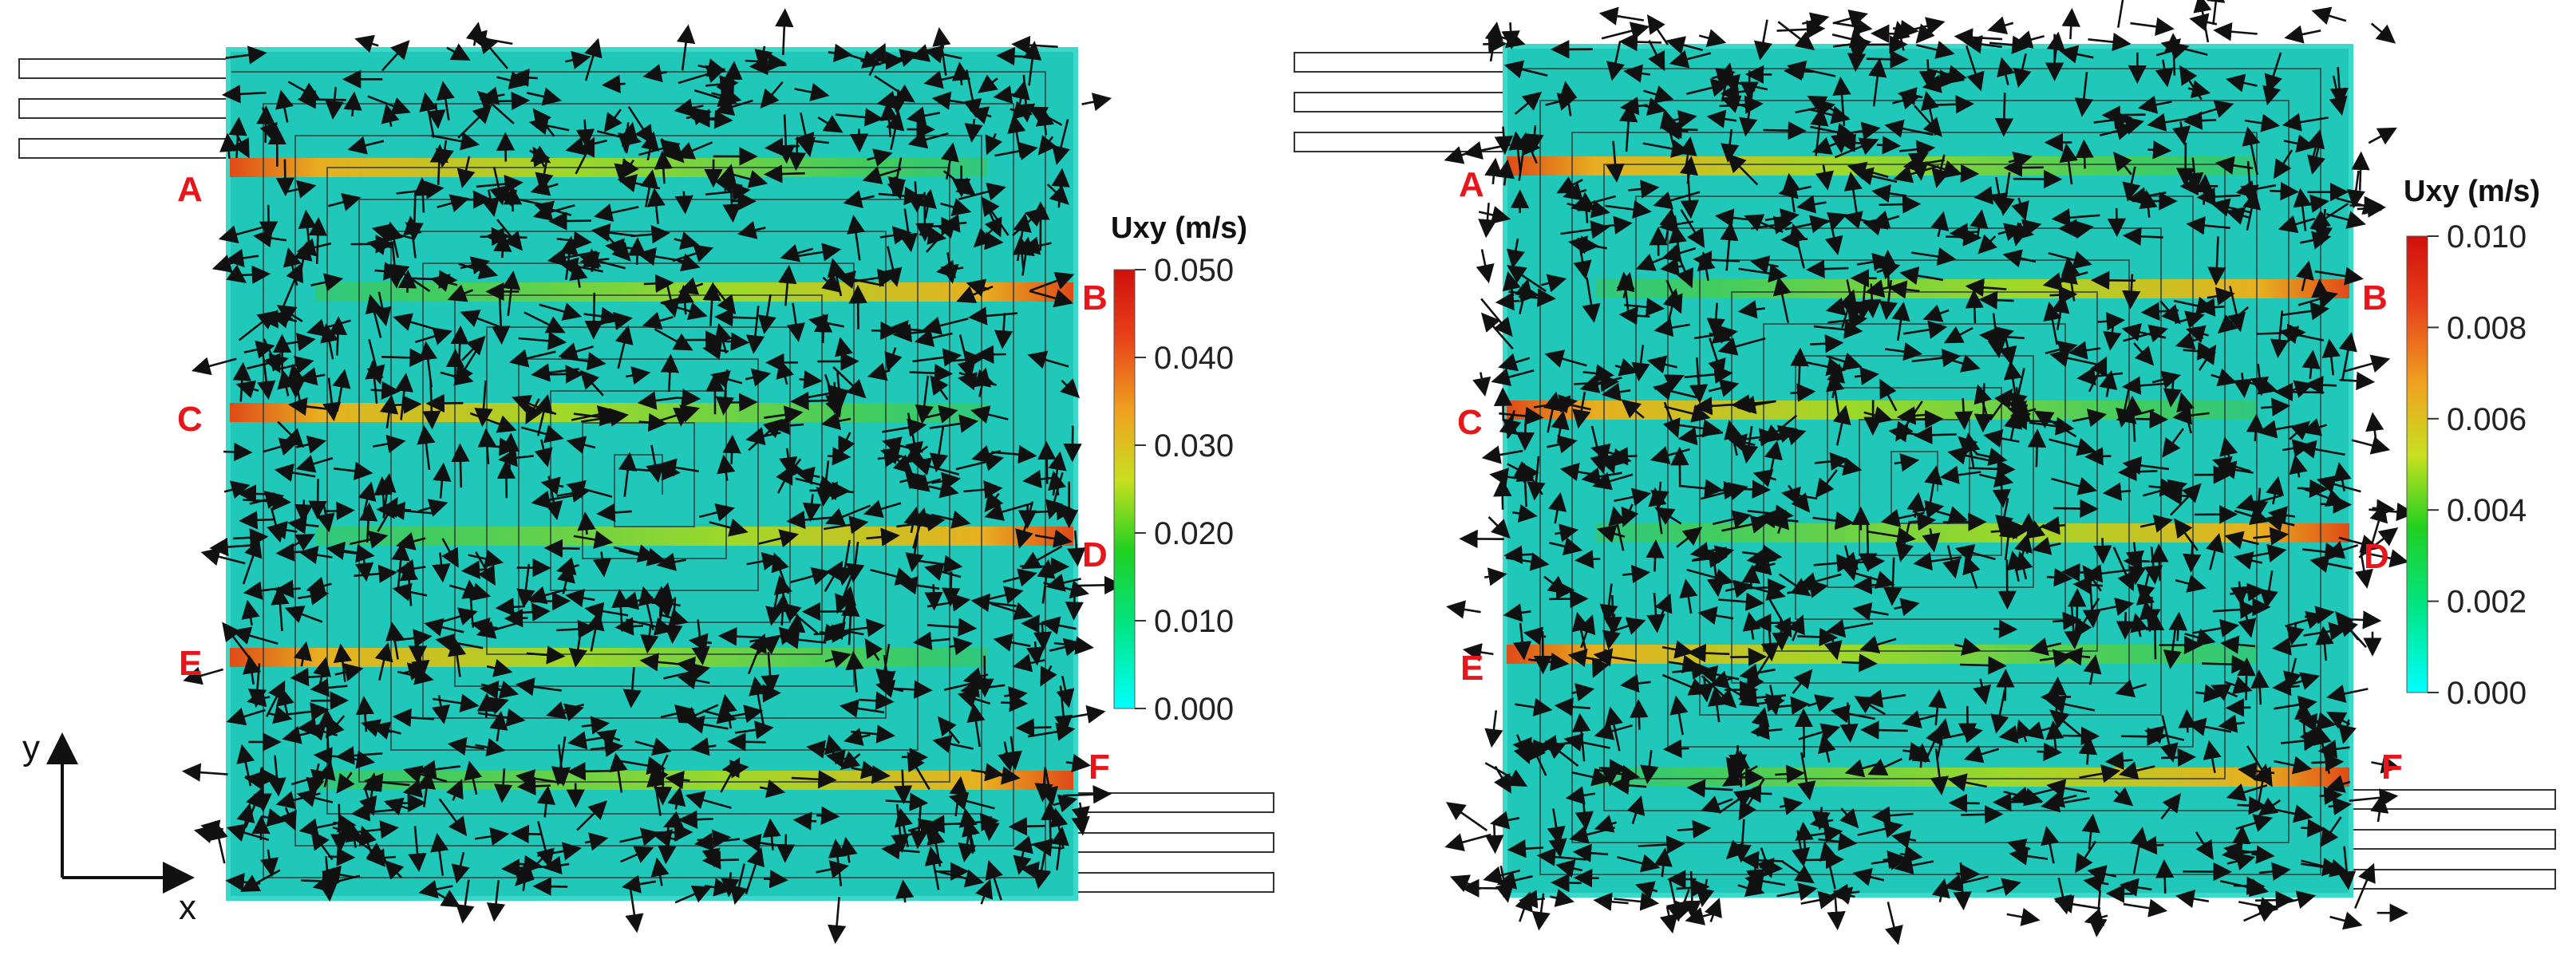  Describe the element at coordinates (2487, 419) in the screenshot. I see `right-colorbar-tick-label: 0.006` at that location.